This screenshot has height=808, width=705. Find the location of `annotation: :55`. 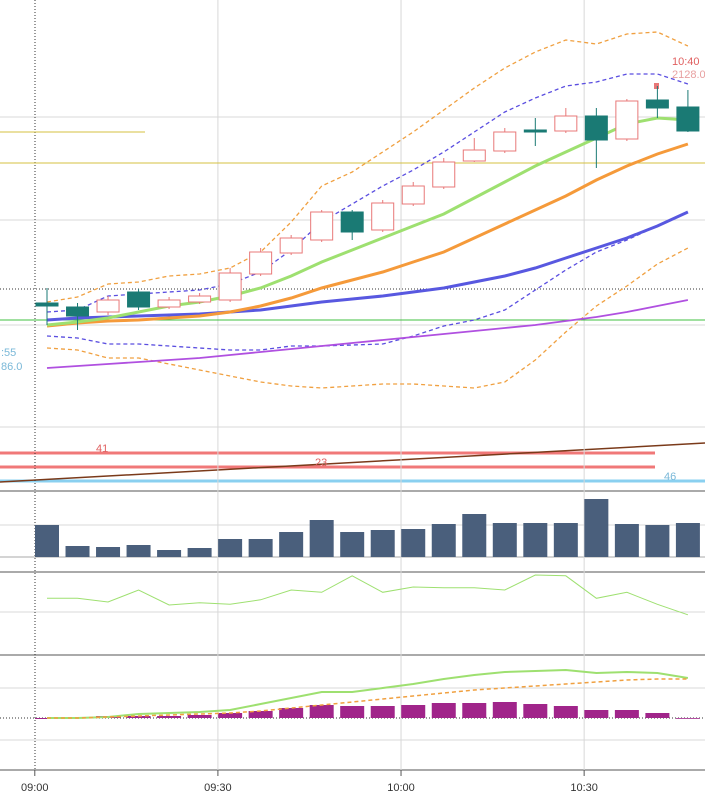

annotation: :55 is located at coordinates (8, 353).